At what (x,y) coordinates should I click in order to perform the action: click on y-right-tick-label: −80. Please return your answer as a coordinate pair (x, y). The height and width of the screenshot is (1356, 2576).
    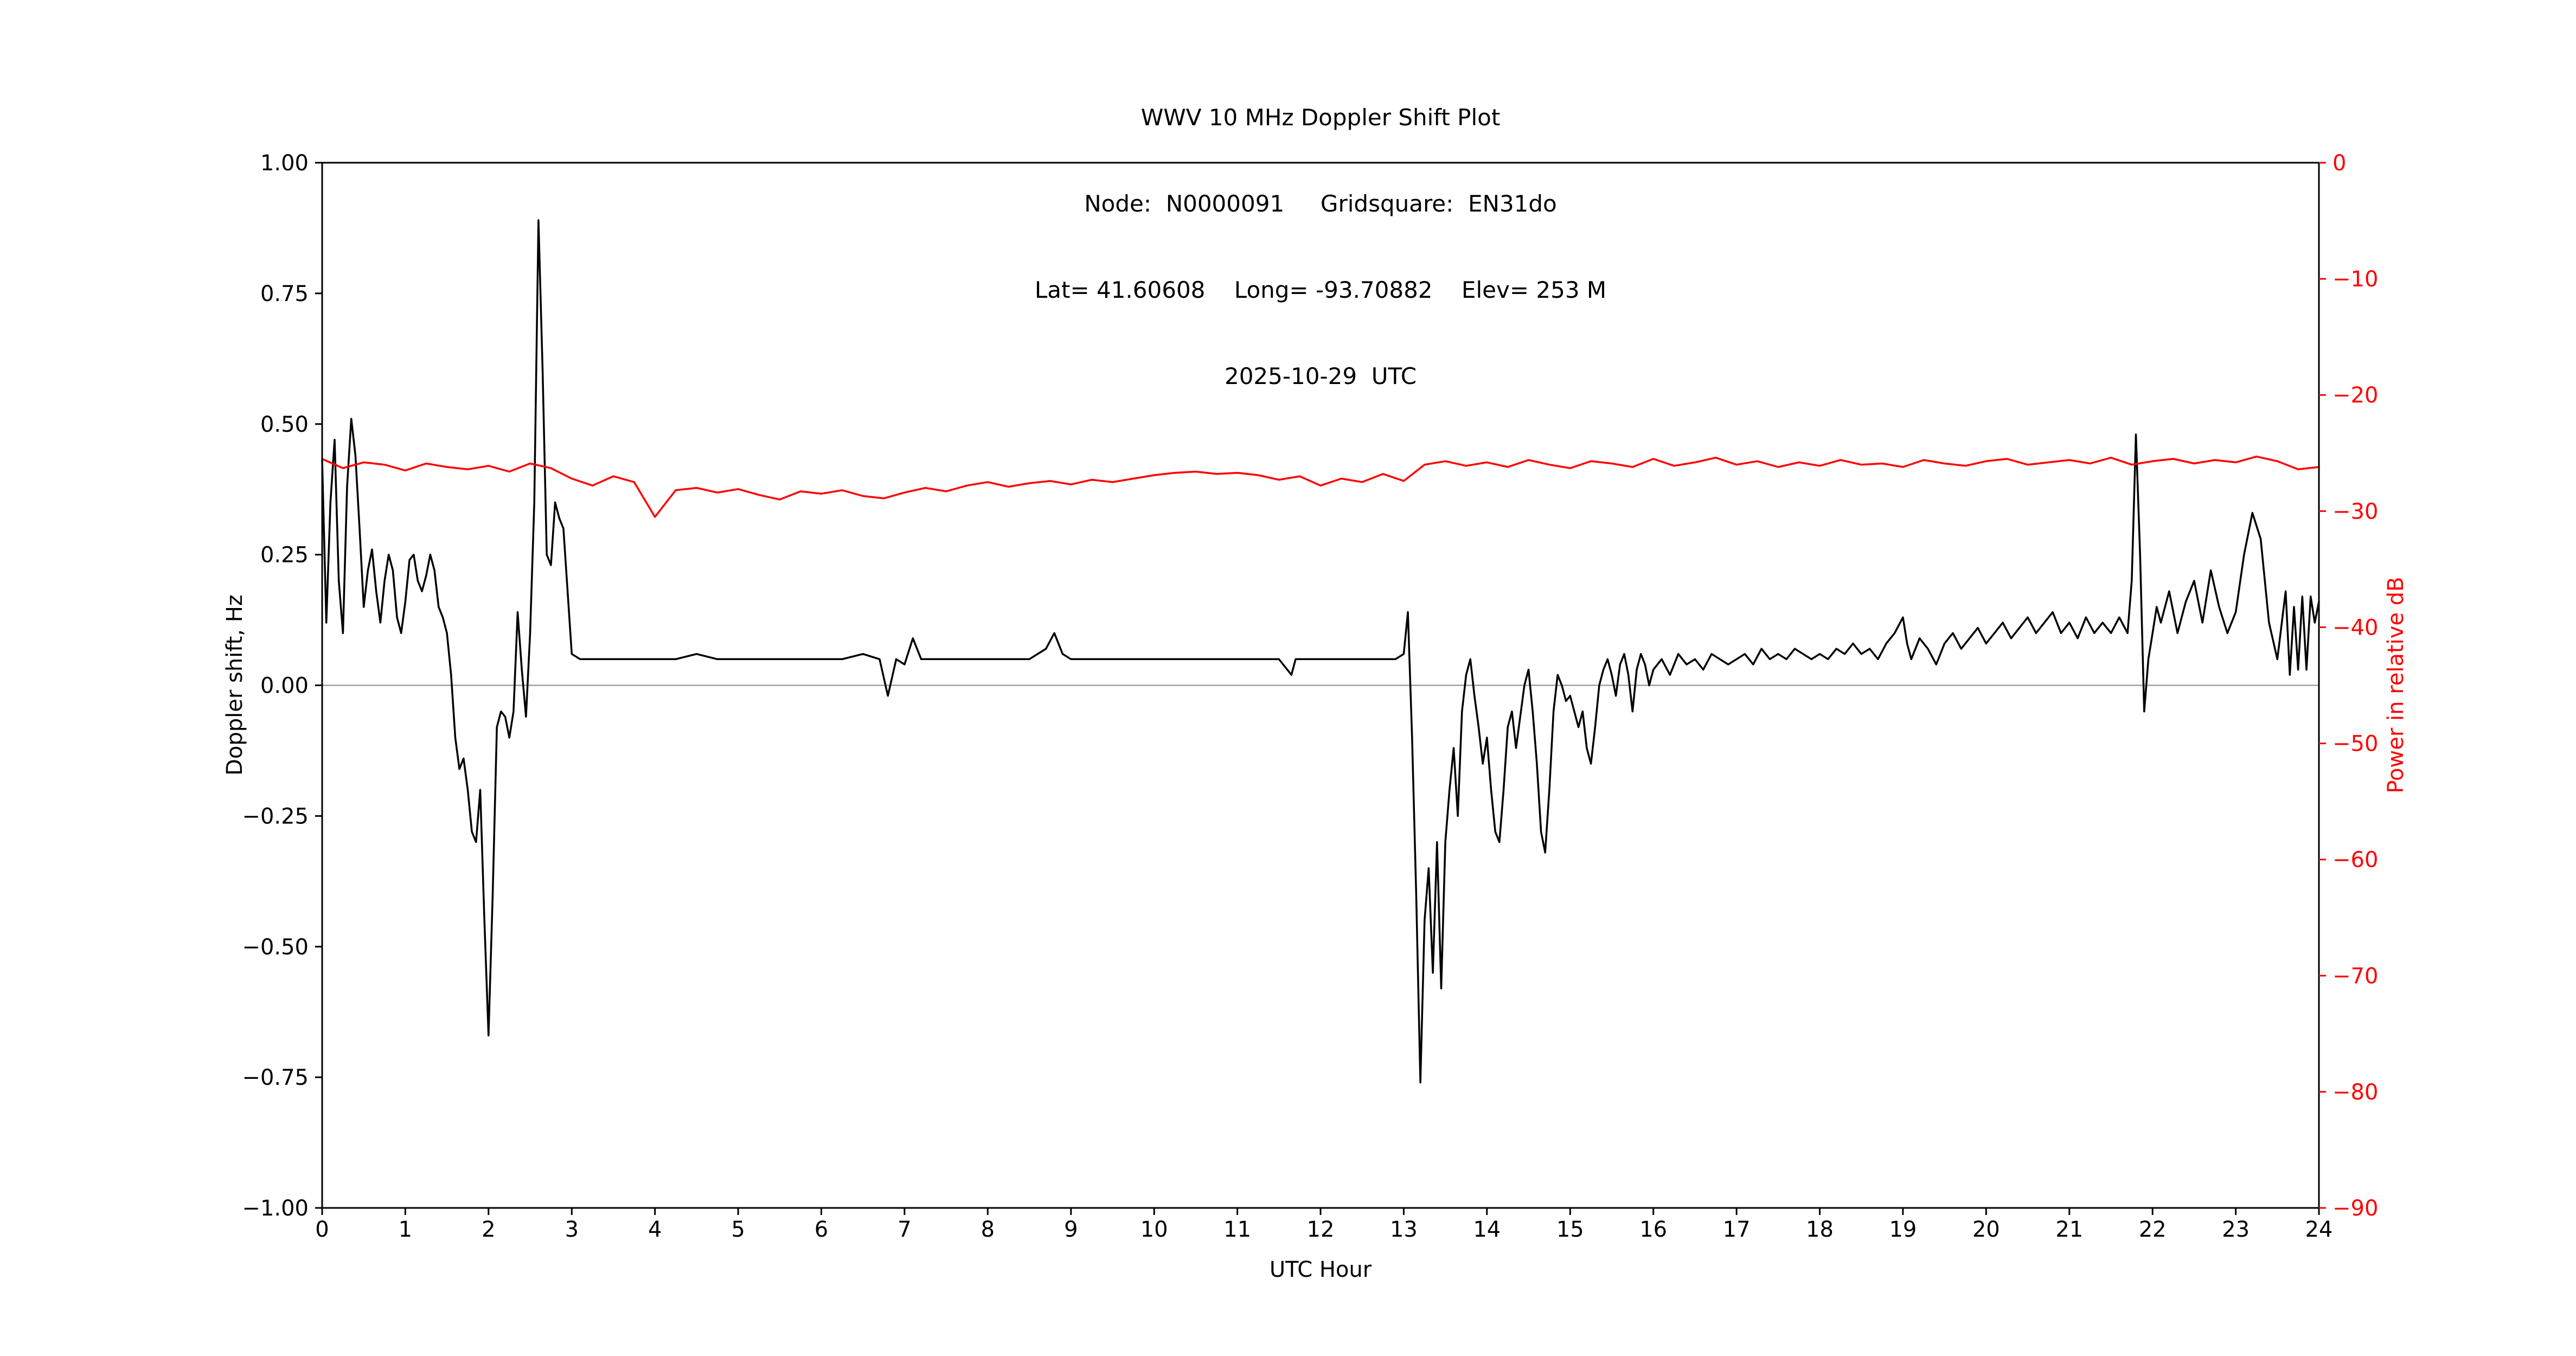
    Looking at the image, I should click on (2355, 1092).